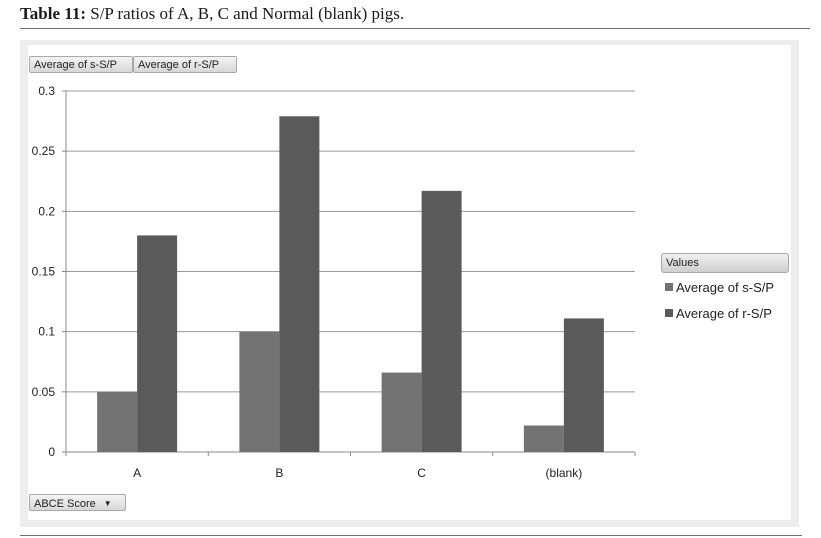 The image size is (821, 538). I want to click on data-field-button-r-sp: Average of r-S/P, so click(185, 64).